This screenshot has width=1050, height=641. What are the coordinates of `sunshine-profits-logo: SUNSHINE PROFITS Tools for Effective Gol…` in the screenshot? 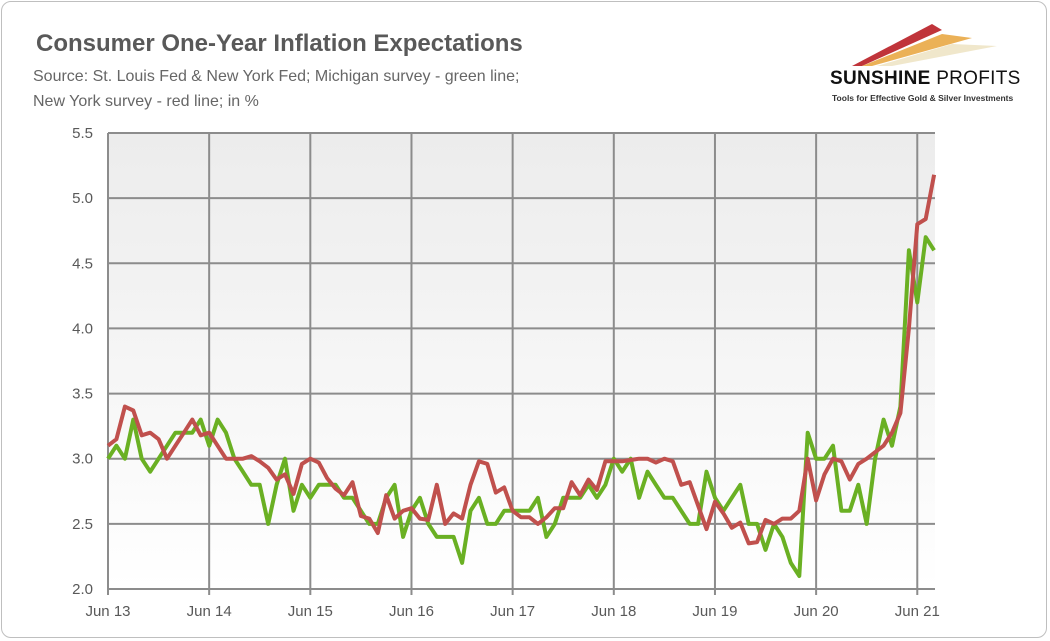 It's located at (929, 63).